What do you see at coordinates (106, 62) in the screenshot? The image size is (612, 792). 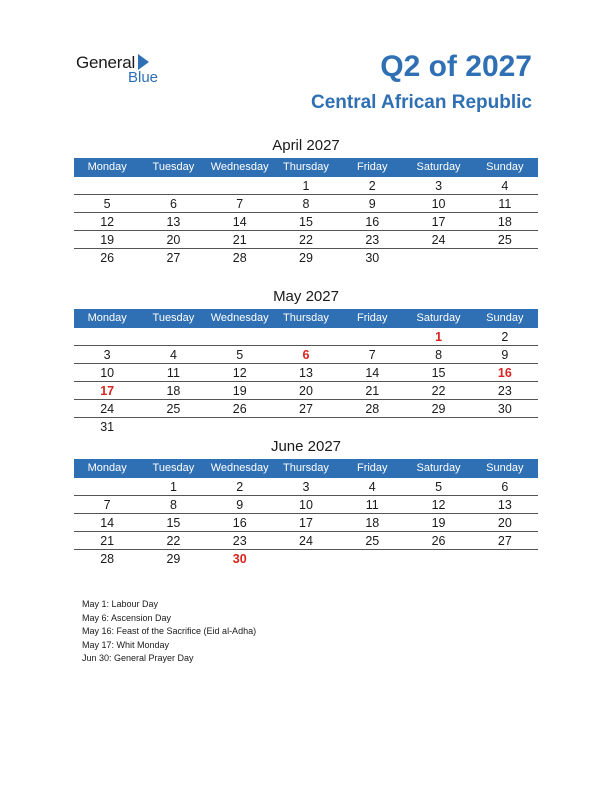 I see `logo-general-text: General` at bounding box center [106, 62].